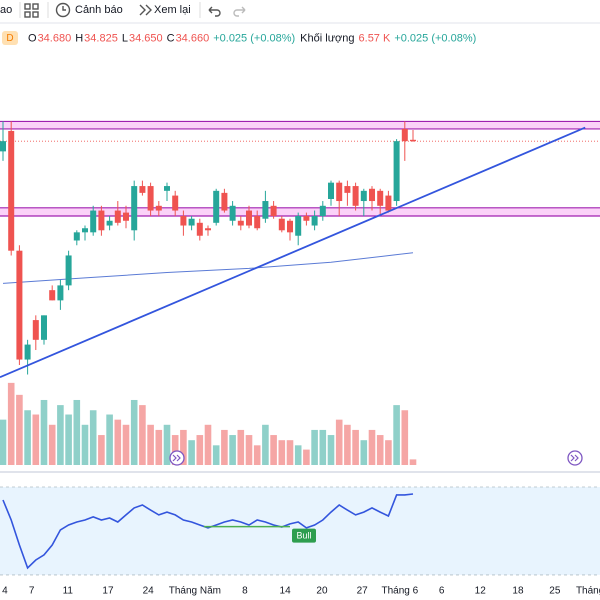 The image size is (600, 600). I want to click on x-tick-label: 8, so click(245, 591).